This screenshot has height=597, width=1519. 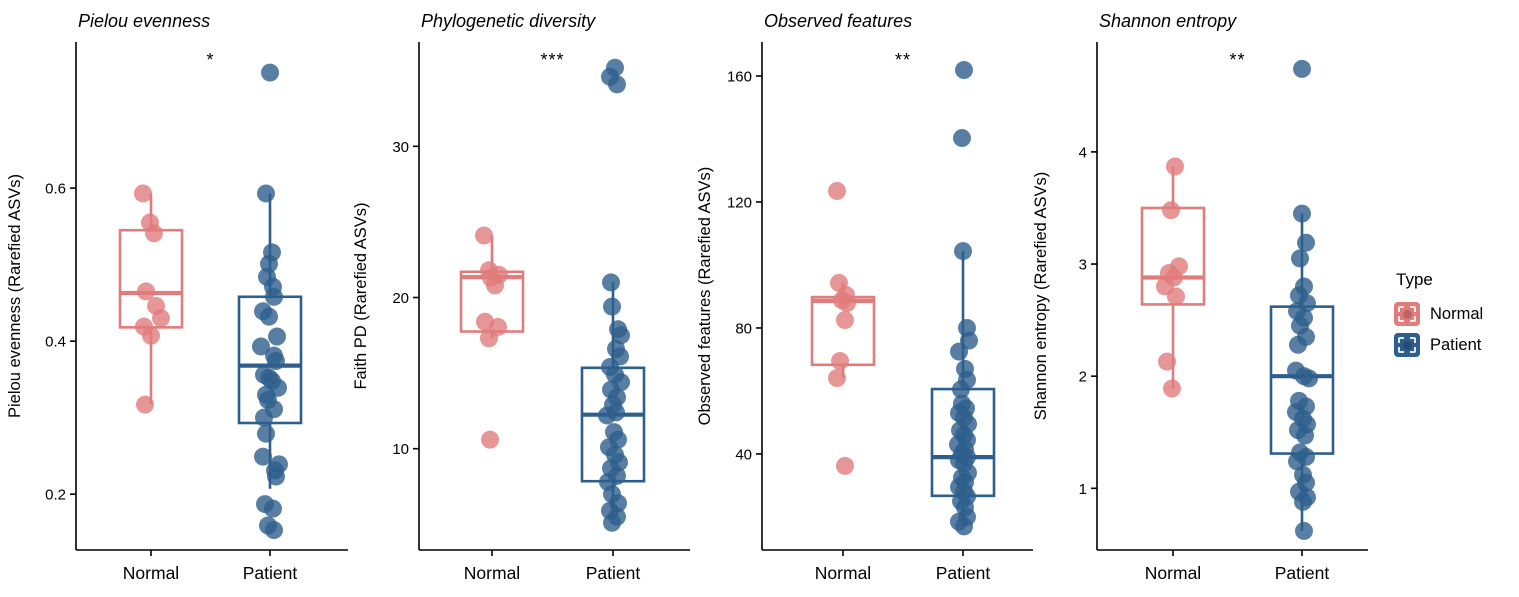 What do you see at coordinates (55, 495) in the screenshot?
I see `y-tick-label: 0.2` at bounding box center [55, 495].